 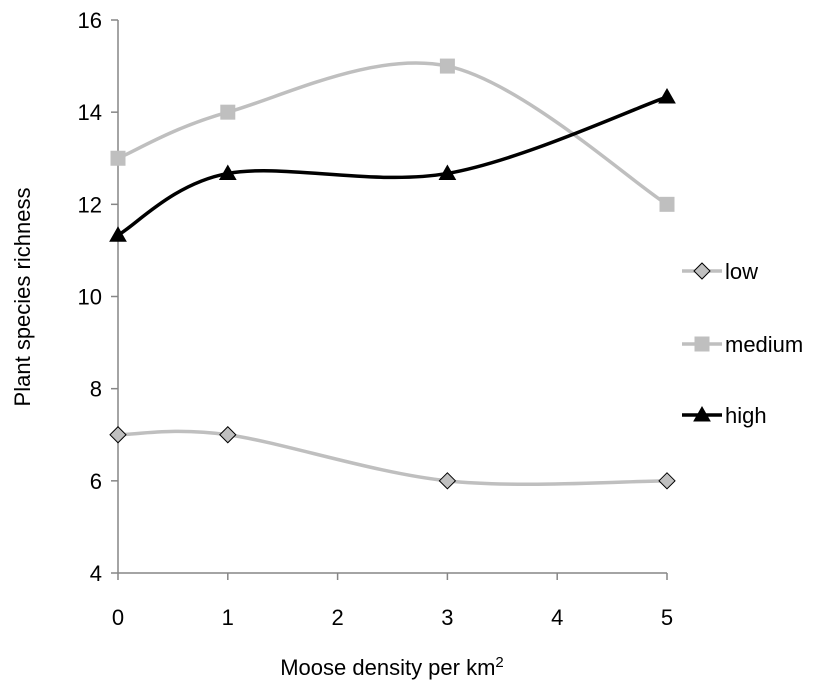 I want to click on series-line-medium, so click(x=392, y=134).